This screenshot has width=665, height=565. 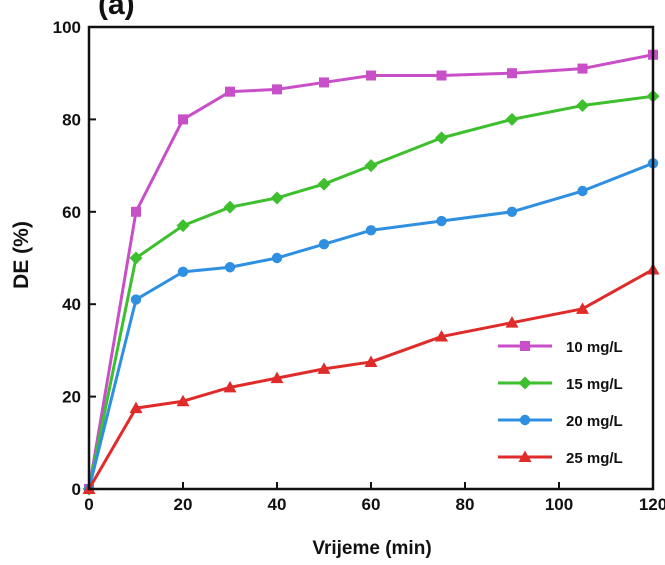 What do you see at coordinates (371, 504) in the screenshot?
I see `x-tick-label: 60` at bounding box center [371, 504].